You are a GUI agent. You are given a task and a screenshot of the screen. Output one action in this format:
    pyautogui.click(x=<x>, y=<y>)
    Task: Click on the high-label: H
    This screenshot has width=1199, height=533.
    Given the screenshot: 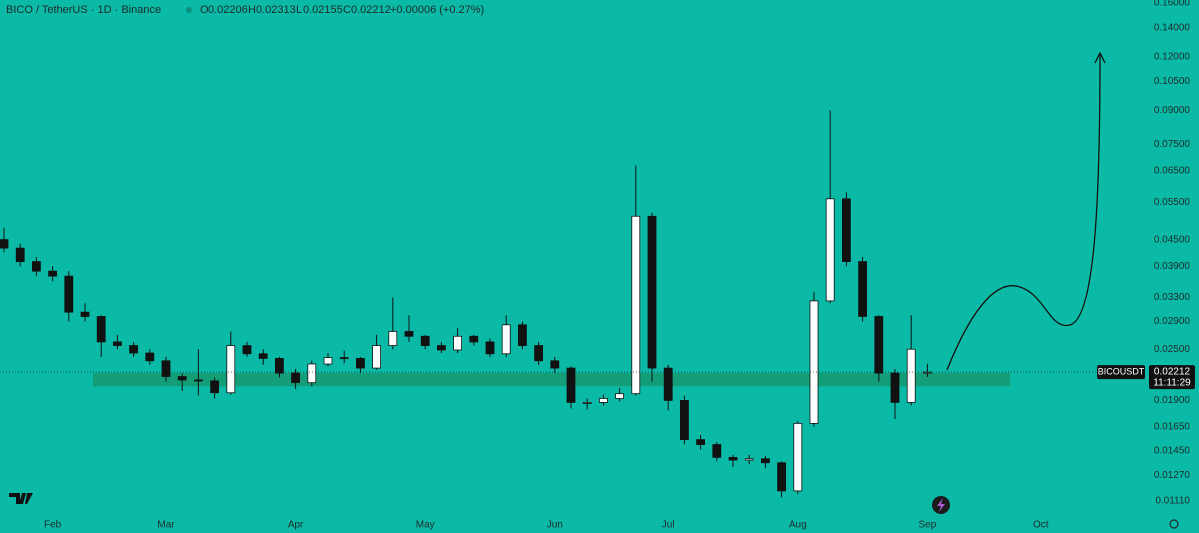 What is the action you would take?
    pyautogui.click(x=252, y=10)
    